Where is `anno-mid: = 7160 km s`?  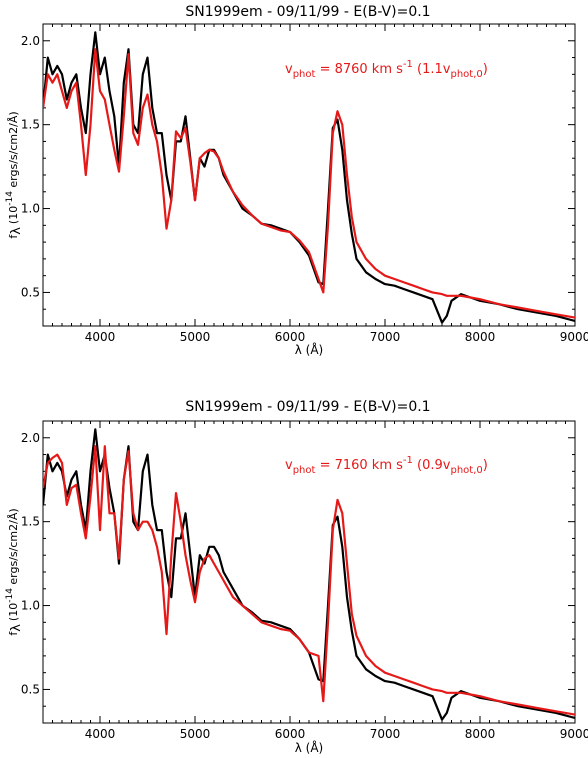 anno-mid: = 7160 km s is located at coordinates (359, 465).